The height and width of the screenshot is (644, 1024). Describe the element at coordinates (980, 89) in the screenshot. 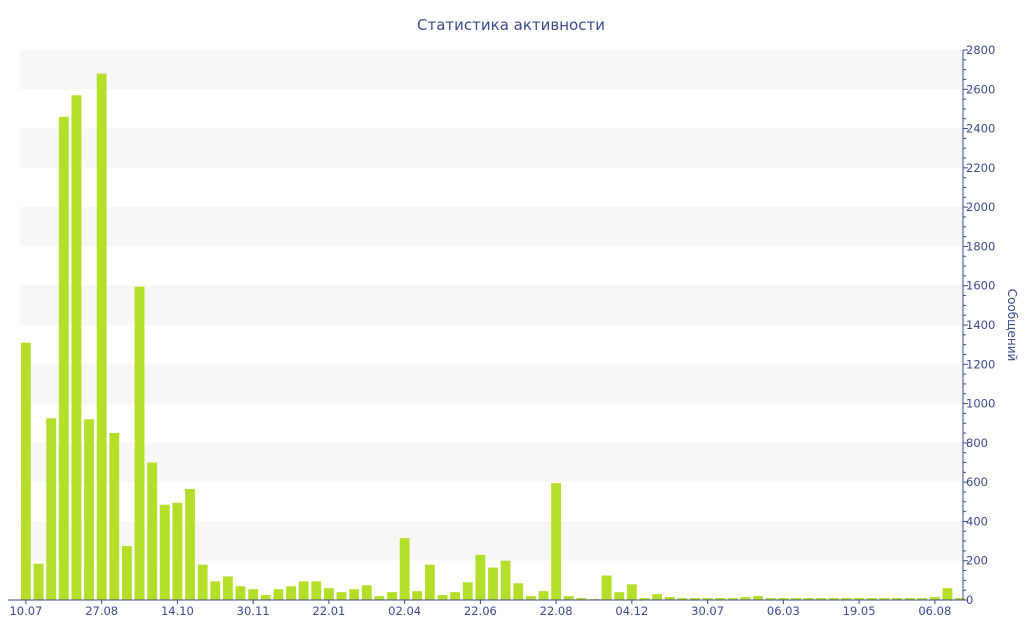

I see `y-tick-label: 2600` at that location.